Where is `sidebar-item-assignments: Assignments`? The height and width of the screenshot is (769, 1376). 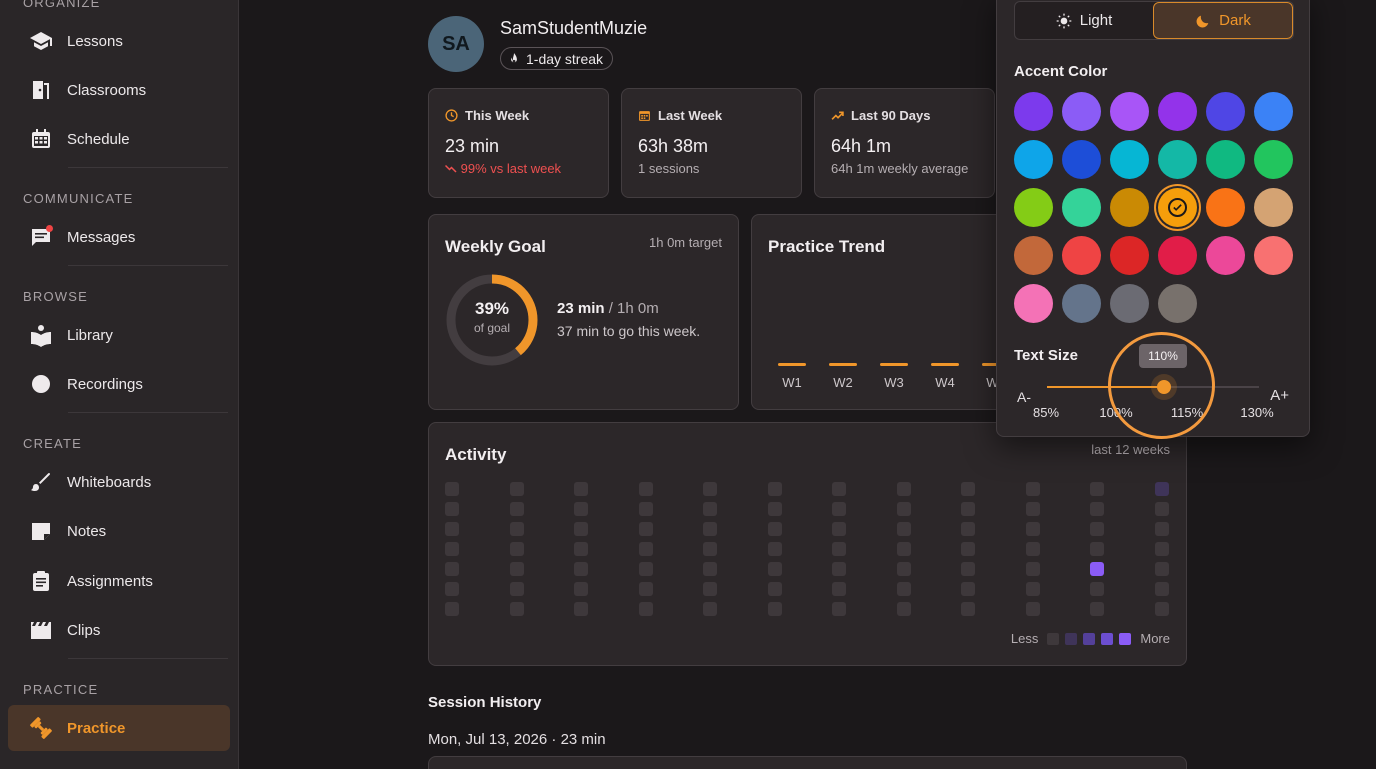
sidebar-item-assignments: Assignments is located at coordinates (119, 581).